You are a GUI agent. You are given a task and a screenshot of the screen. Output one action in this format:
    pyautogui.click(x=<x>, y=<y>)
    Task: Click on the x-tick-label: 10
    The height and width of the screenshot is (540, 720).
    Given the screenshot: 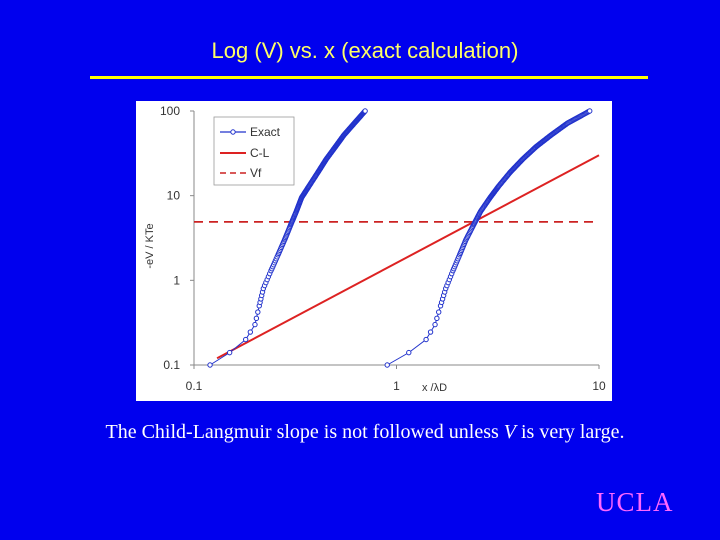 What is the action you would take?
    pyautogui.click(x=599, y=386)
    